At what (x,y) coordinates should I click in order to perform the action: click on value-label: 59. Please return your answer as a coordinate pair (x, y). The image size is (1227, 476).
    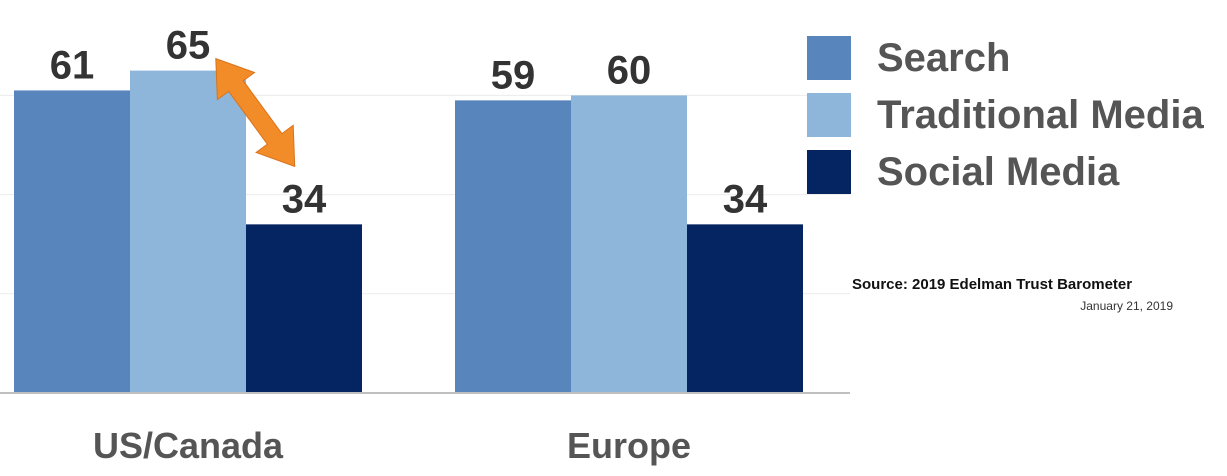
    Looking at the image, I should click on (513, 75).